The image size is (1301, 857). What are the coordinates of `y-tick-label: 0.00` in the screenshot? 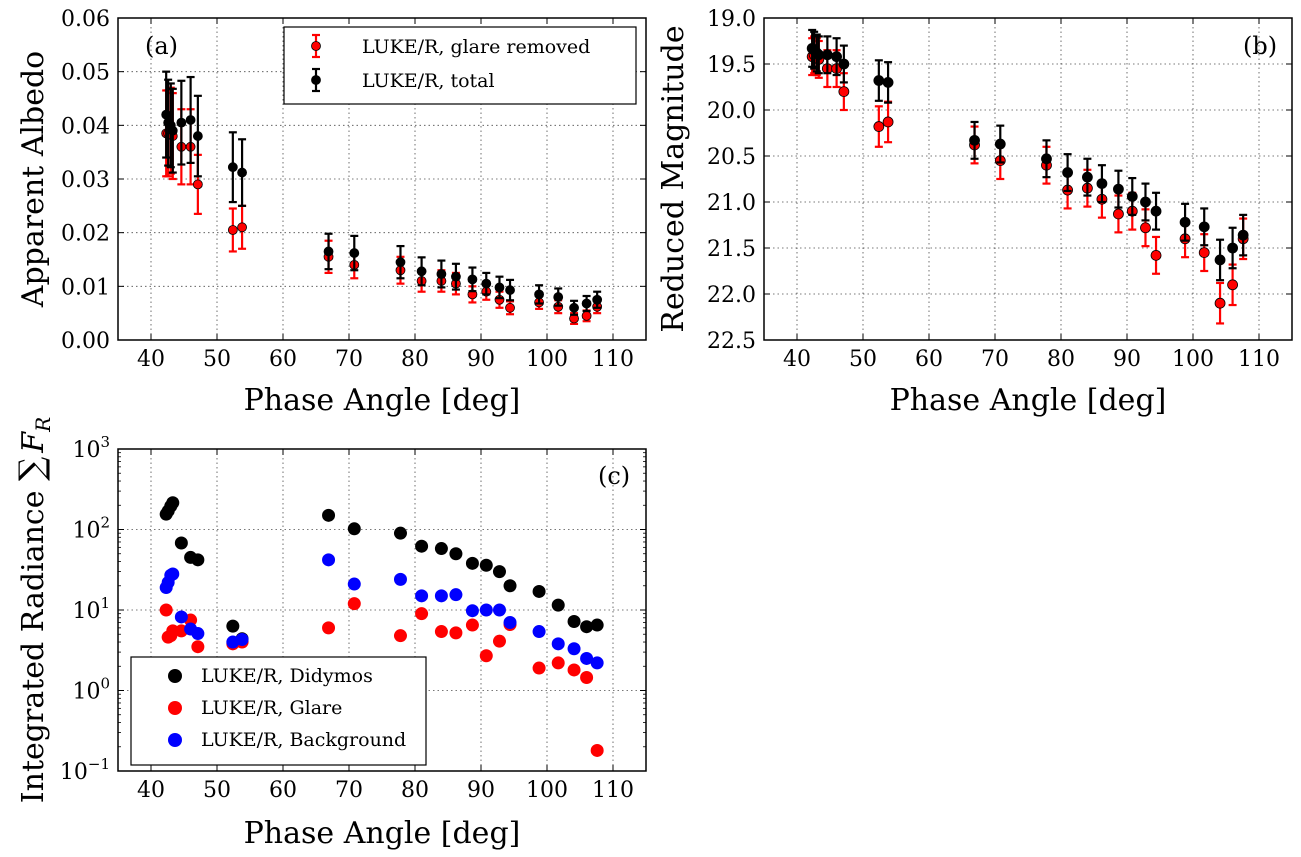 It's located at (85, 341).